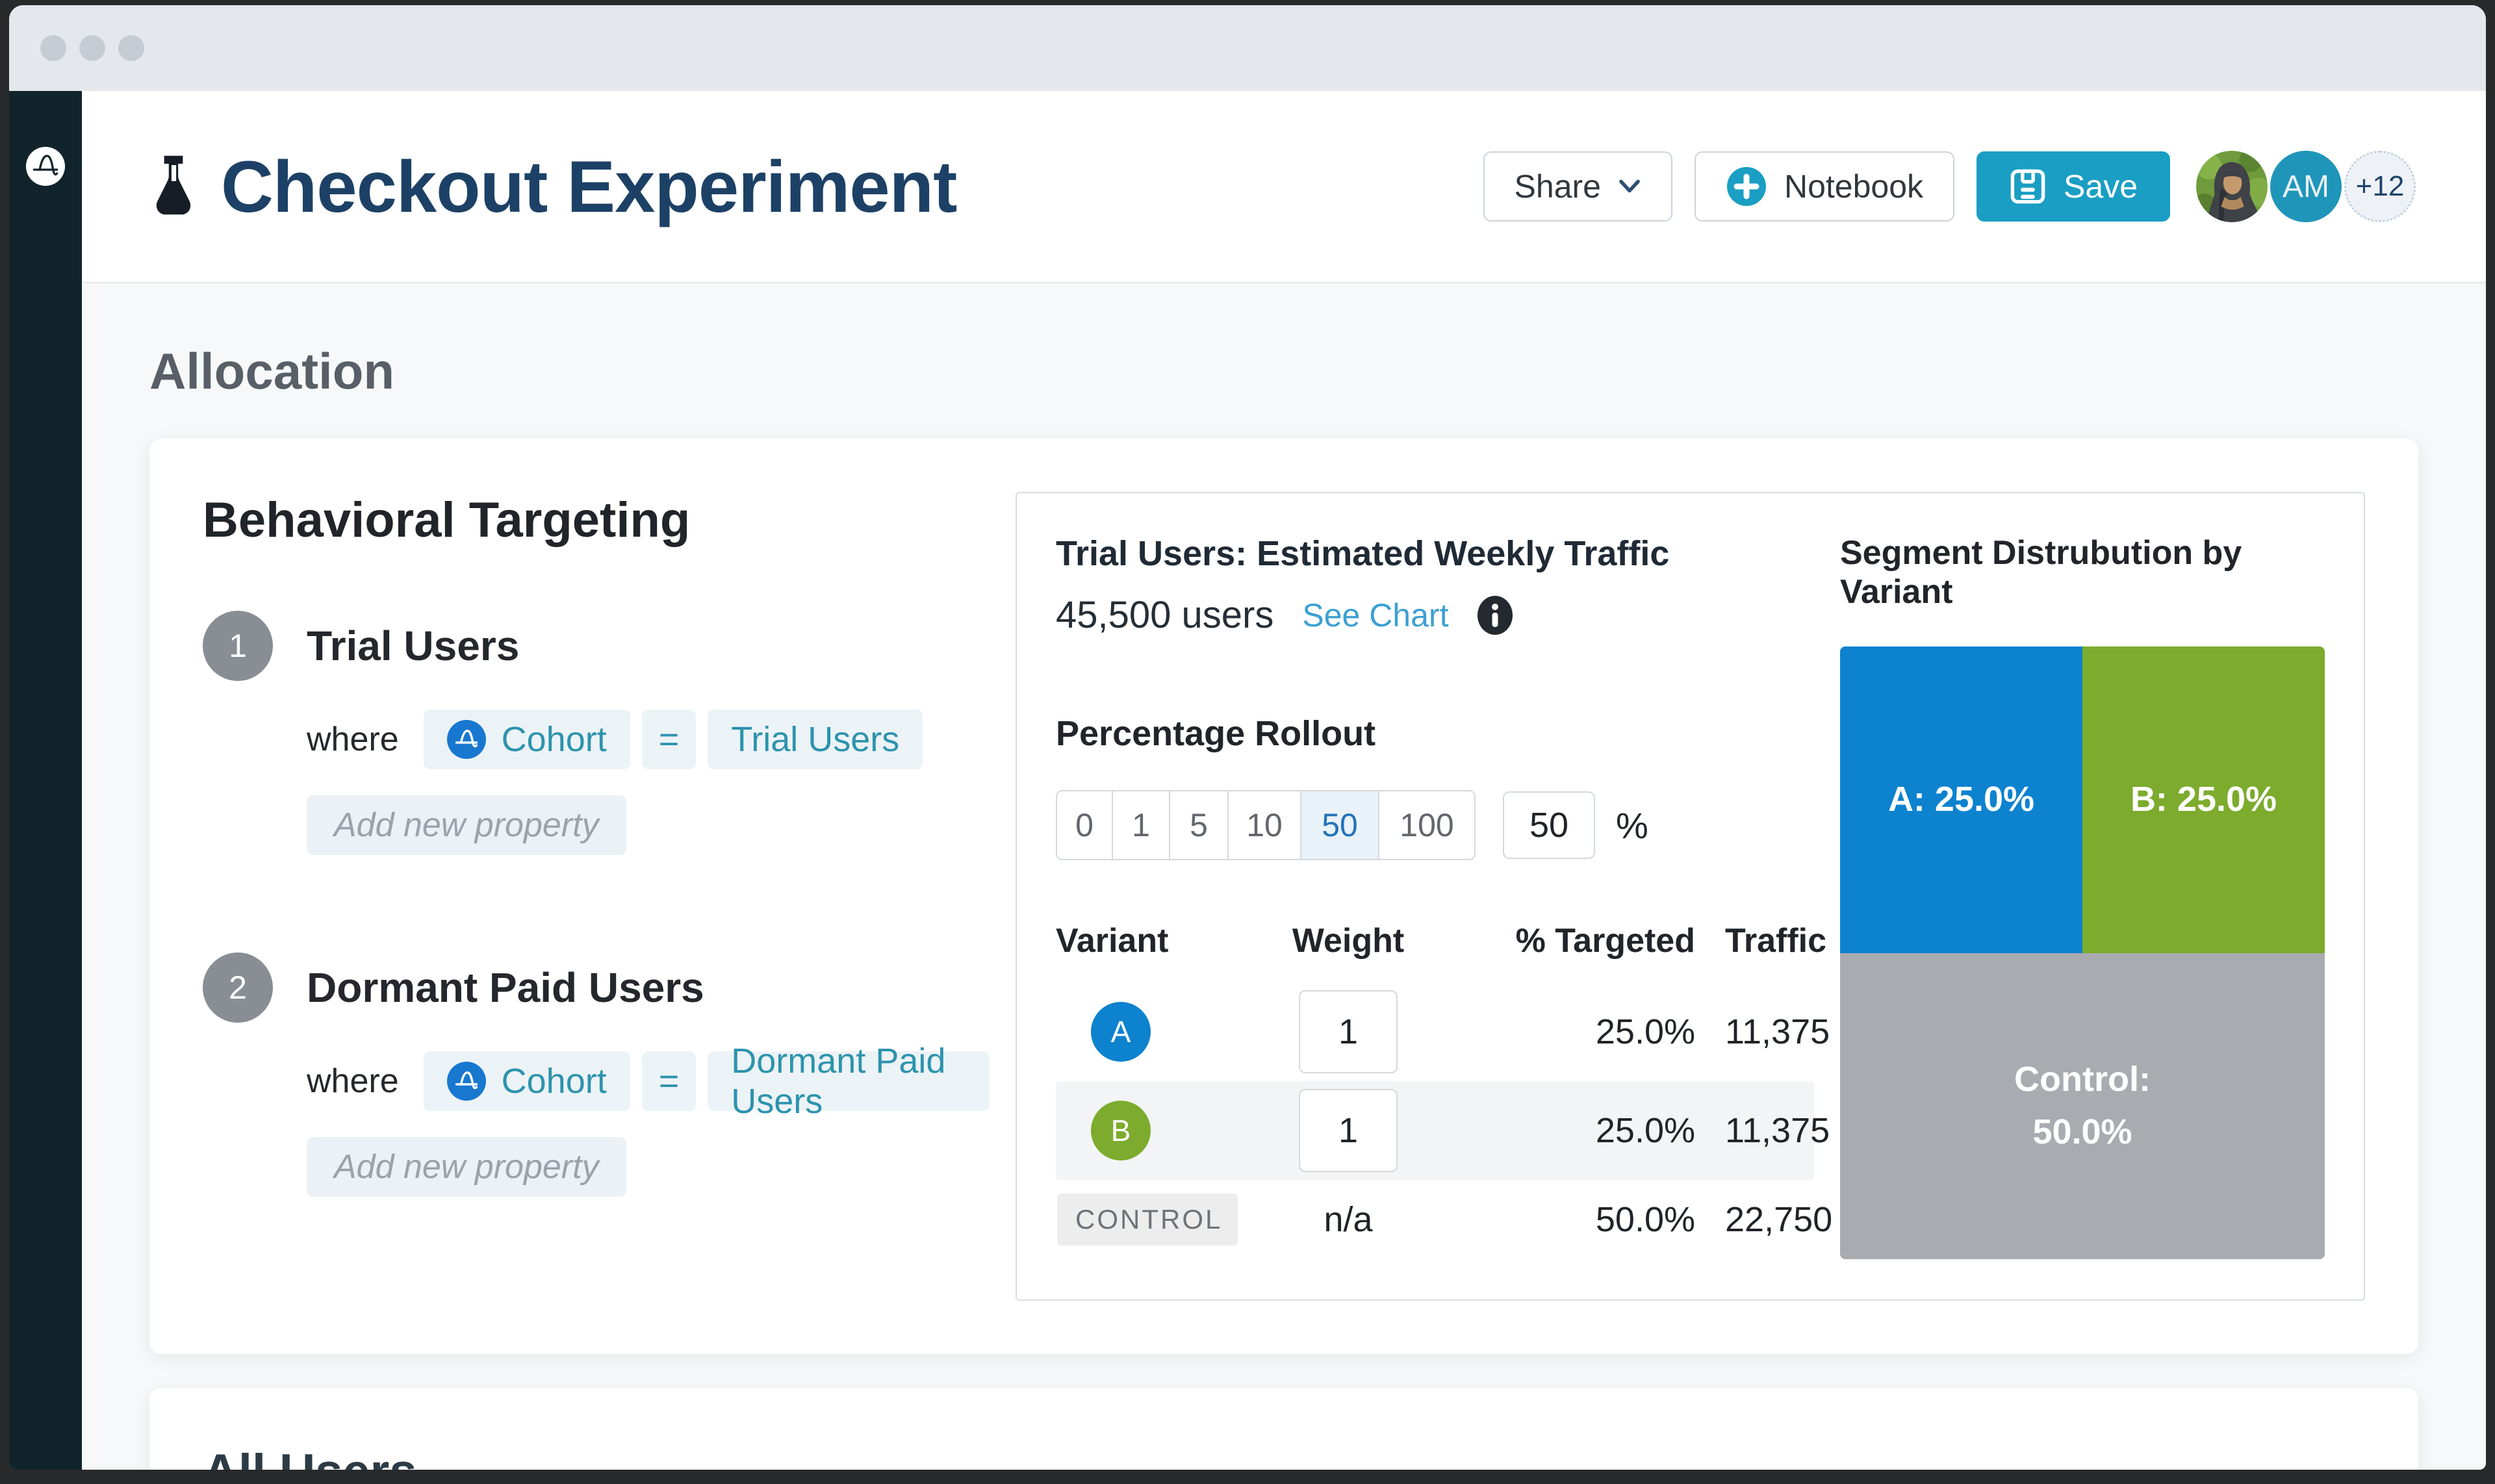 The height and width of the screenshot is (1484, 2495). What do you see at coordinates (173, 186) in the screenshot?
I see `flask-icon` at bounding box center [173, 186].